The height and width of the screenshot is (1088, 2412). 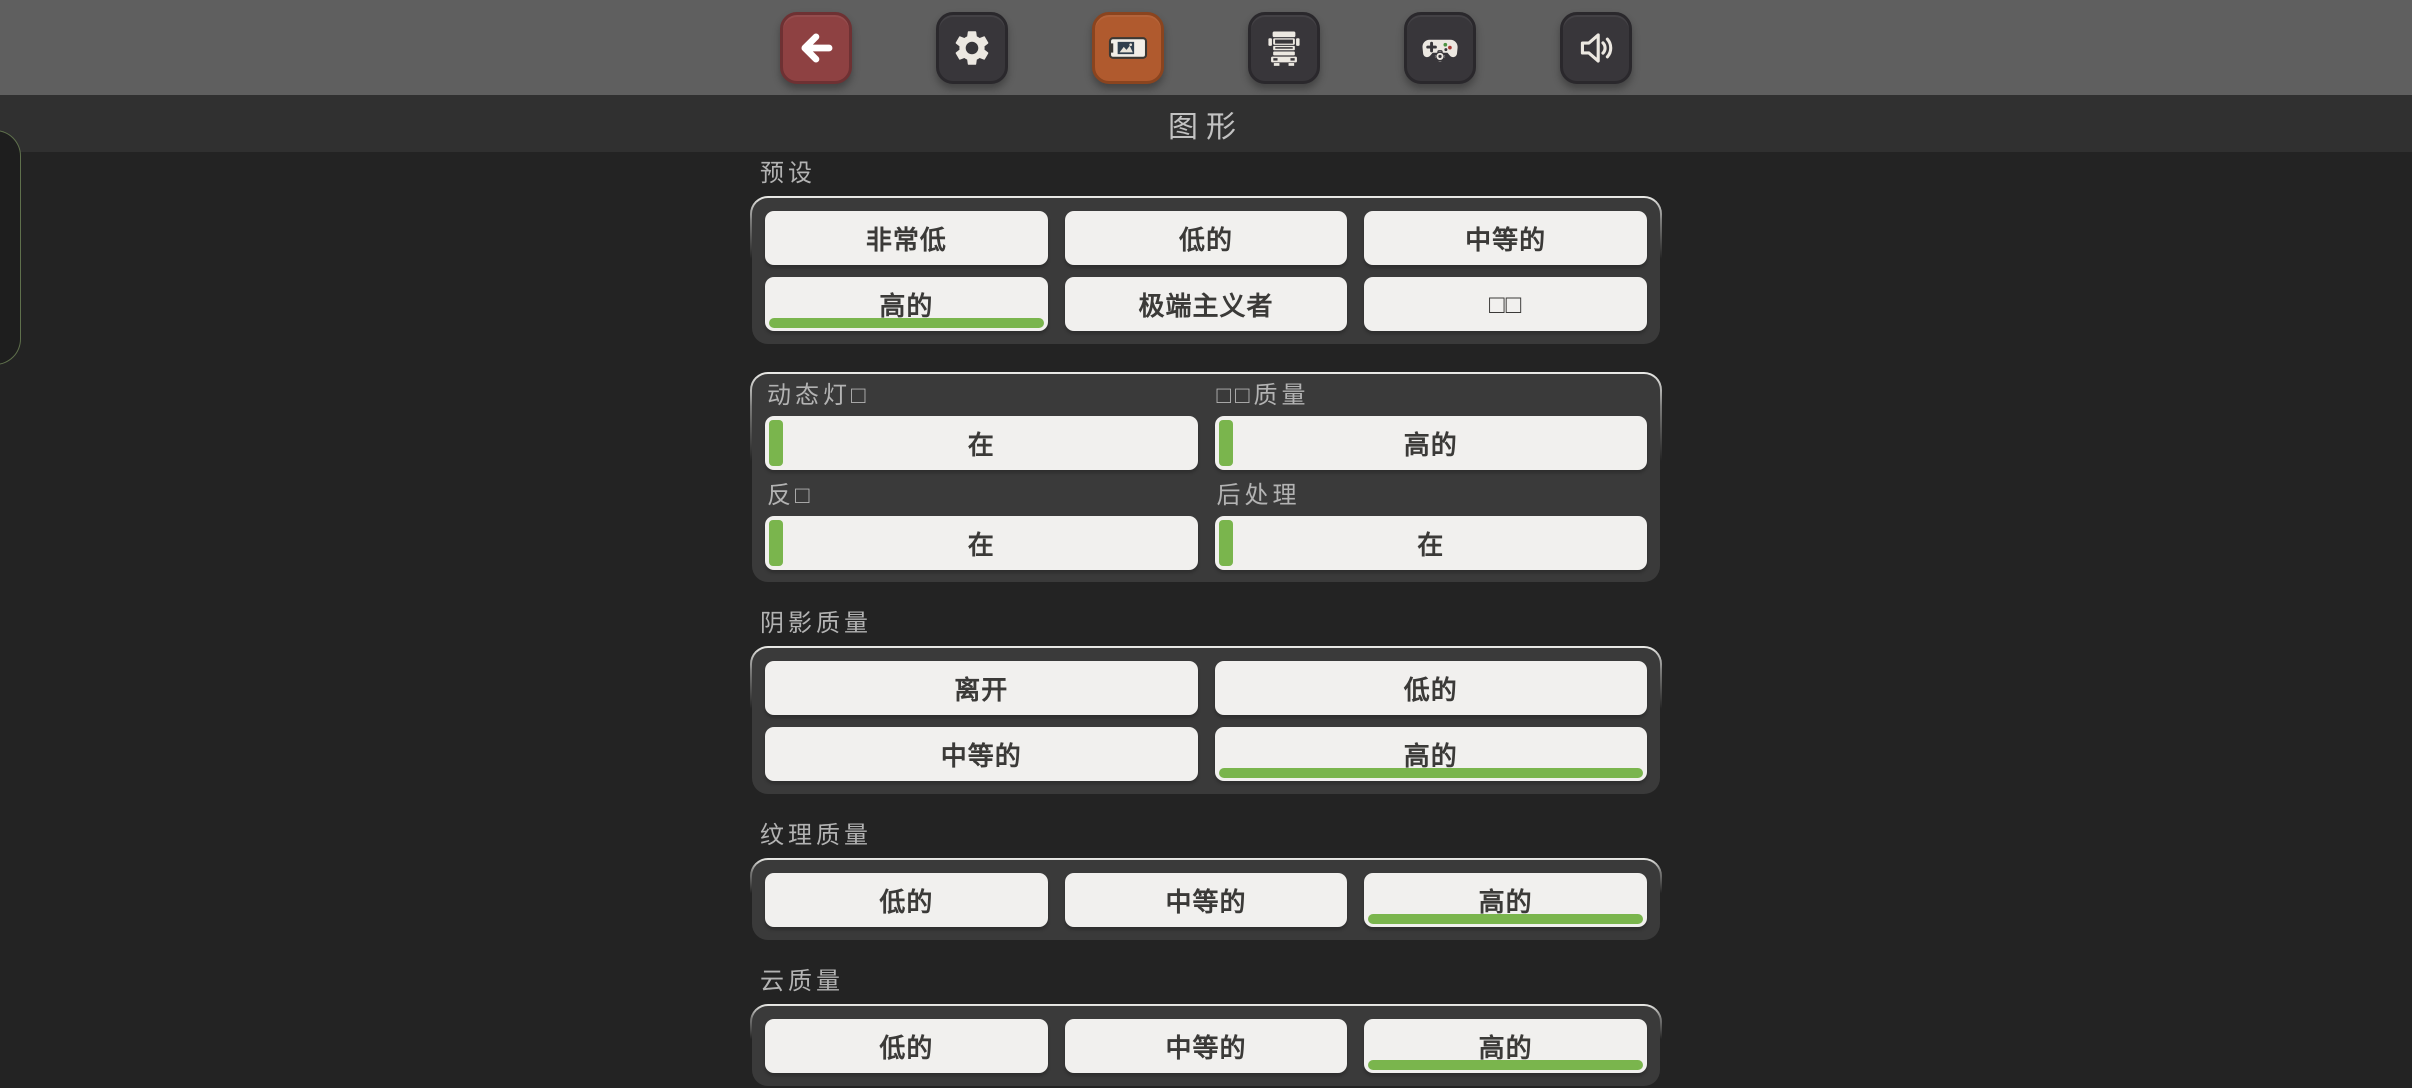 I want to click on dynamic-light-cell: 动态灯□ 在, so click(x=981, y=426).